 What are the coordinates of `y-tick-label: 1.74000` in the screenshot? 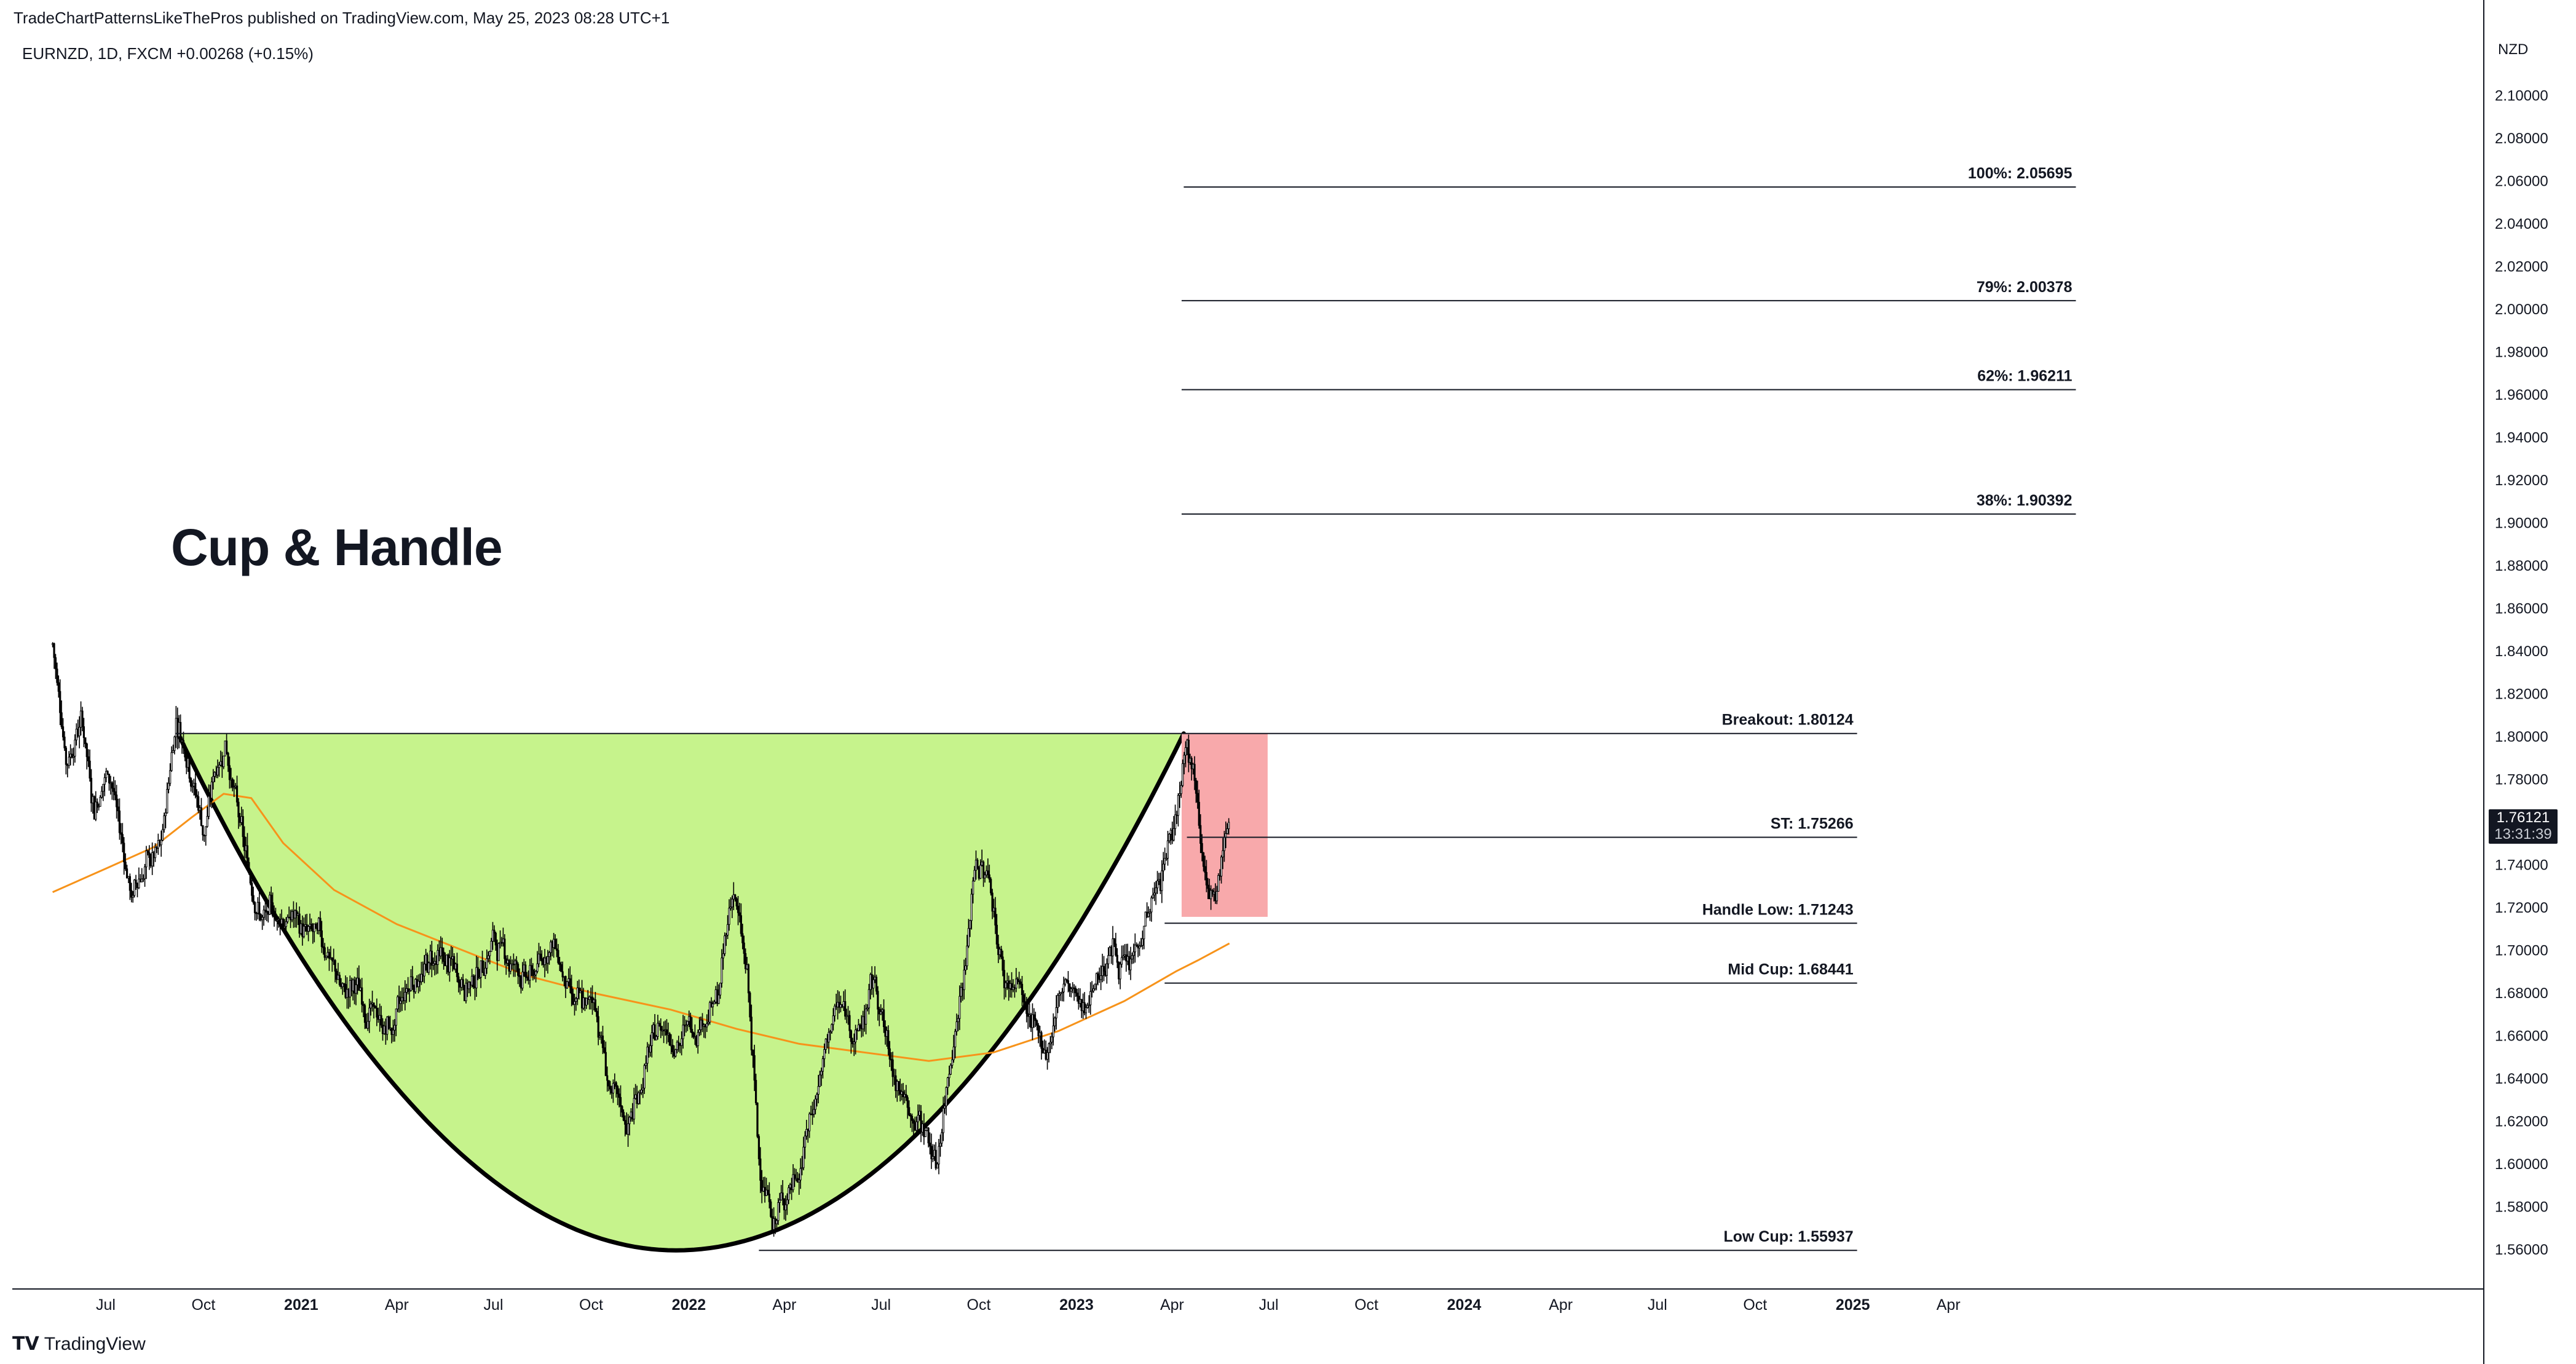 It's located at (2521, 866).